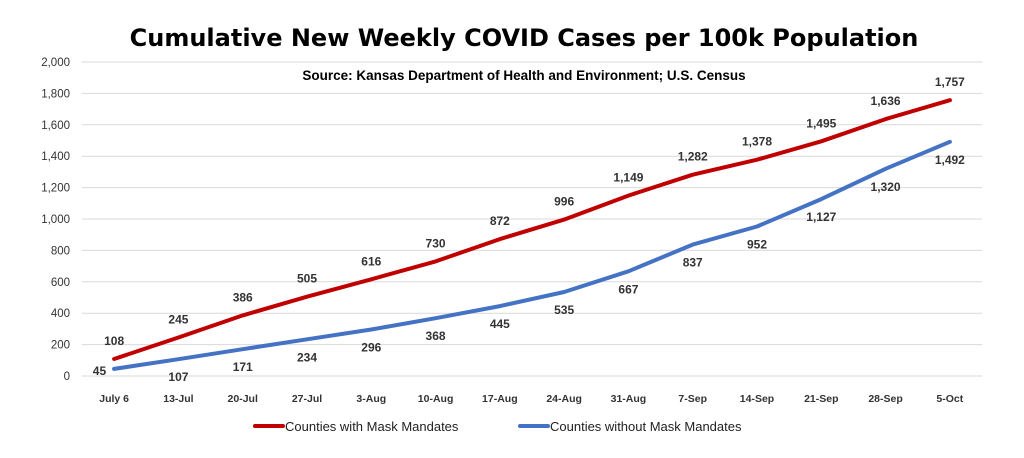 The image size is (1024, 458). What do you see at coordinates (55, 94) in the screenshot?
I see `y-tick-label: 1,800` at bounding box center [55, 94].